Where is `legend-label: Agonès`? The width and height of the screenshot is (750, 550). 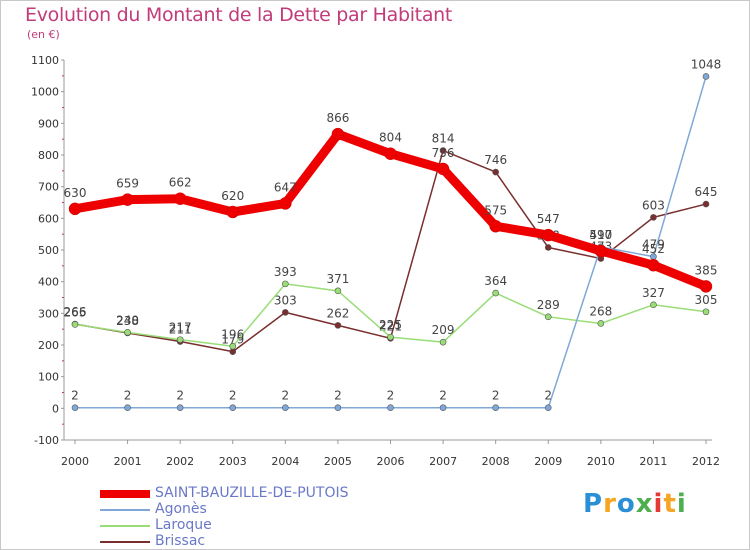 legend-label: Agonès is located at coordinates (181, 509).